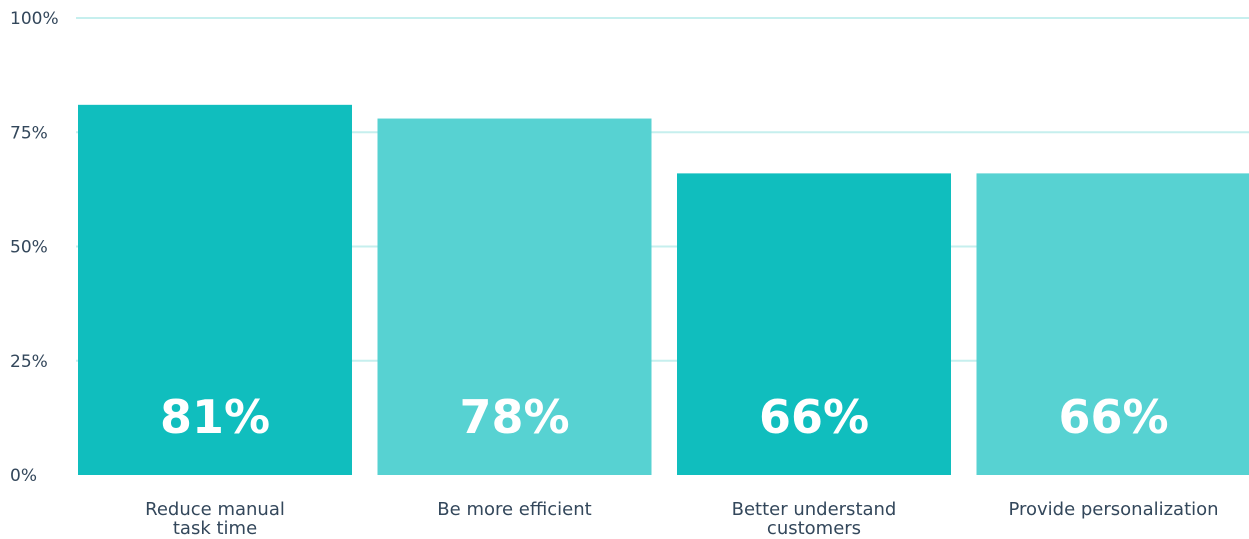 The width and height of the screenshot is (1249, 539). I want to click on category-label-3: Better understand customers, so click(814, 519).